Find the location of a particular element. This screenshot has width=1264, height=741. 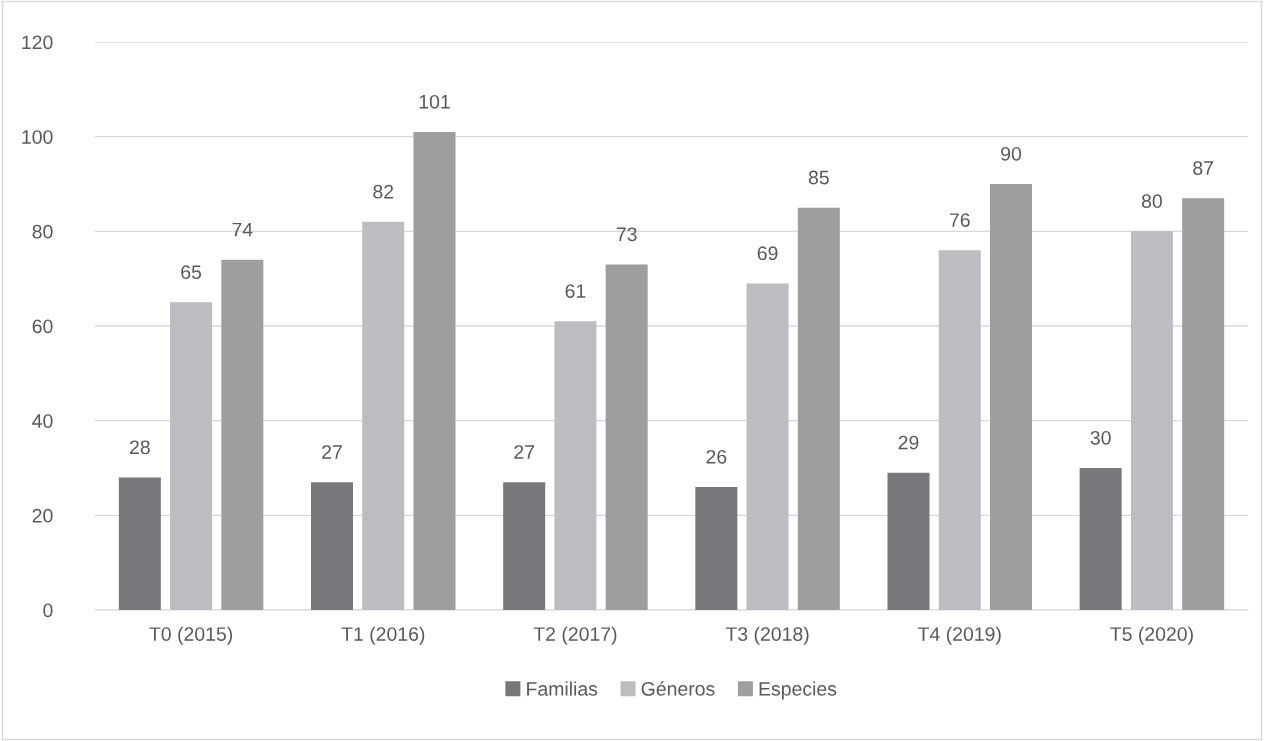

data-label: 76 is located at coordinates (959, 220).